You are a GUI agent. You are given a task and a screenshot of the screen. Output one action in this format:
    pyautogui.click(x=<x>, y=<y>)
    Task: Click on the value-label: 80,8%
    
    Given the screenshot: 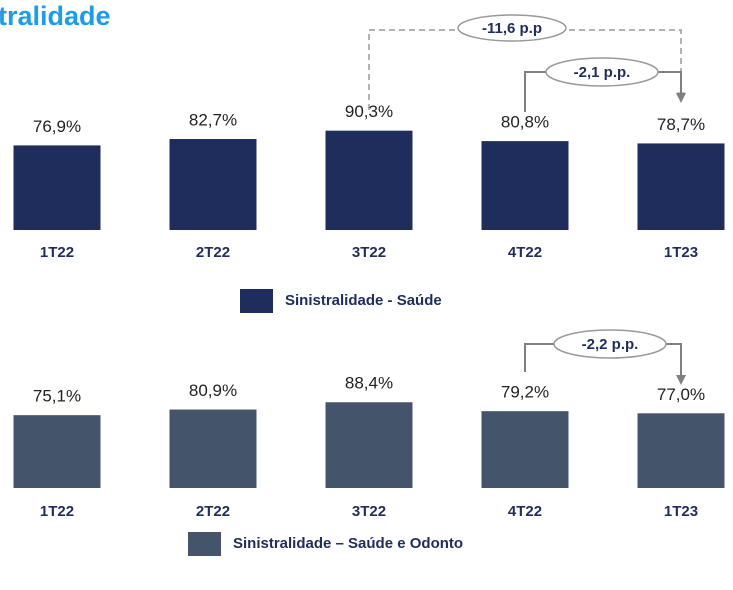 What is the action you would take?
    pyautogui.click(x=525, y=122)
    